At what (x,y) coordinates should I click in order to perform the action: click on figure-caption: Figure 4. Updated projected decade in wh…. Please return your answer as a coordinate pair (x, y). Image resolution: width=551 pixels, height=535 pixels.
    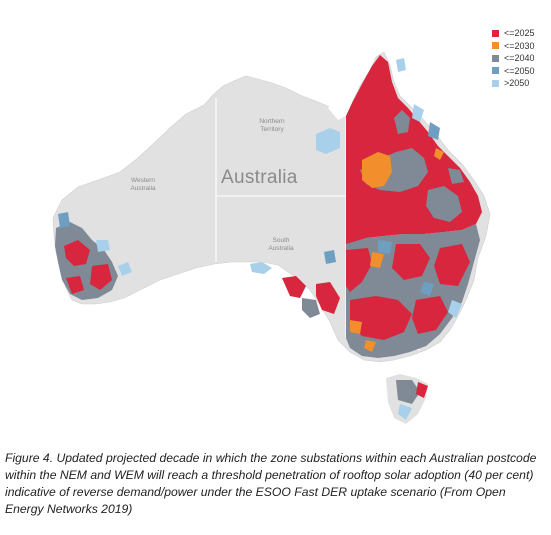
    Looking at the image, I should click on (271, 483).